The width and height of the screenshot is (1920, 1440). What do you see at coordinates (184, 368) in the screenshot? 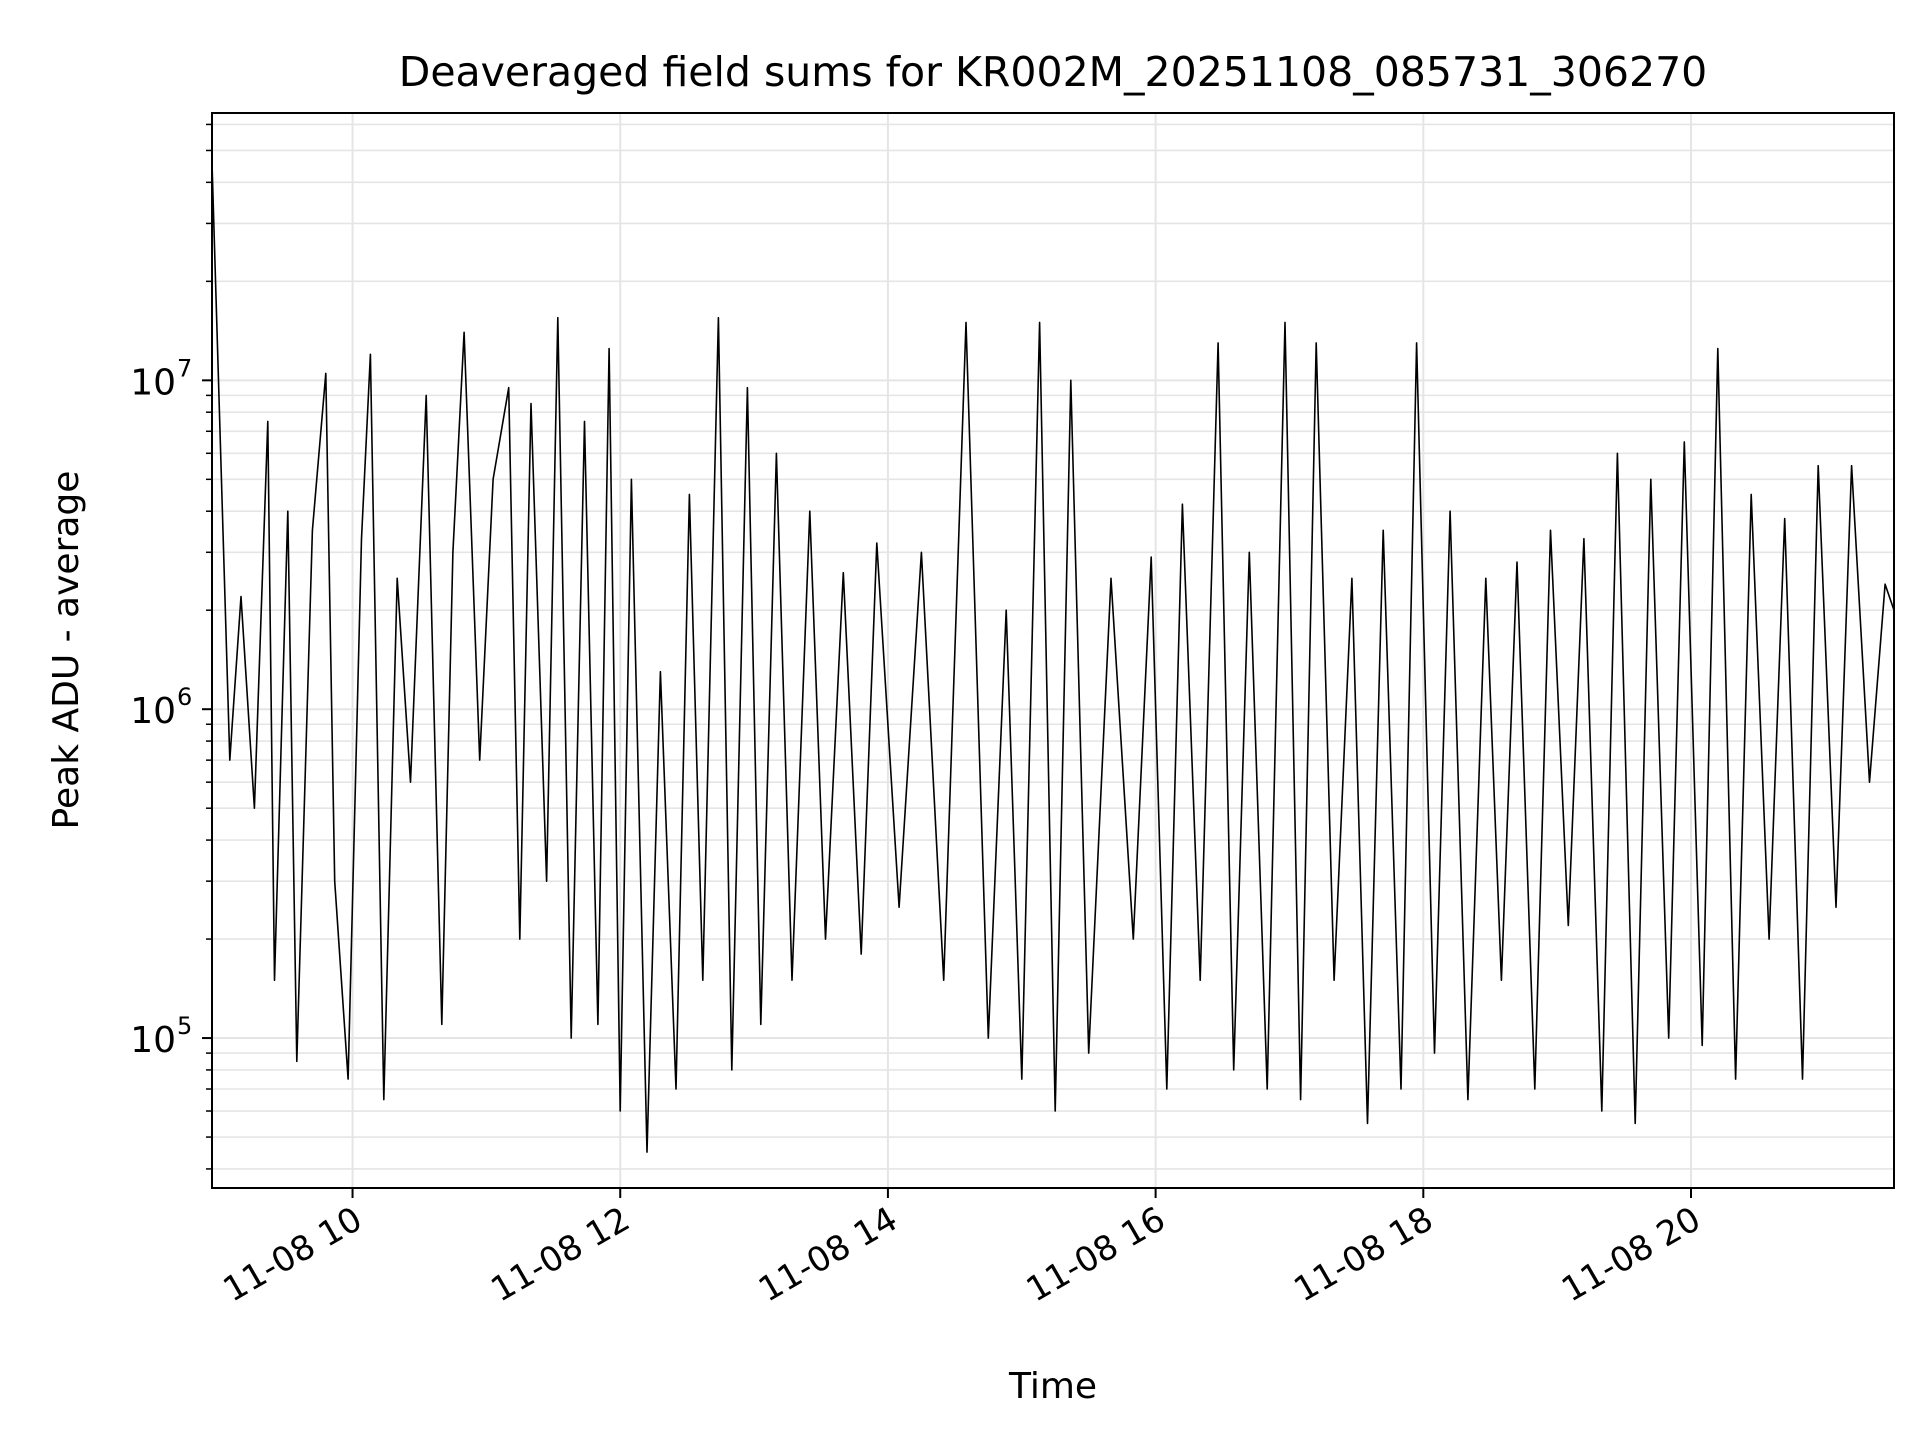
I see `y-tick-exponent: 7` at bounding box center [184, 368].